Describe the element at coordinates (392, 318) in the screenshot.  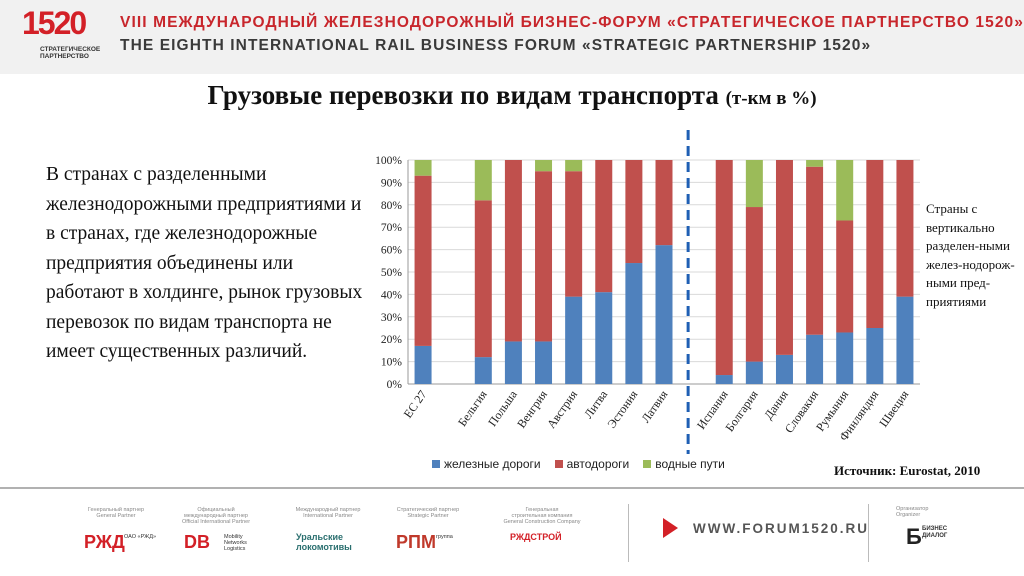
I see `y-tick-label: 30%` at that location.